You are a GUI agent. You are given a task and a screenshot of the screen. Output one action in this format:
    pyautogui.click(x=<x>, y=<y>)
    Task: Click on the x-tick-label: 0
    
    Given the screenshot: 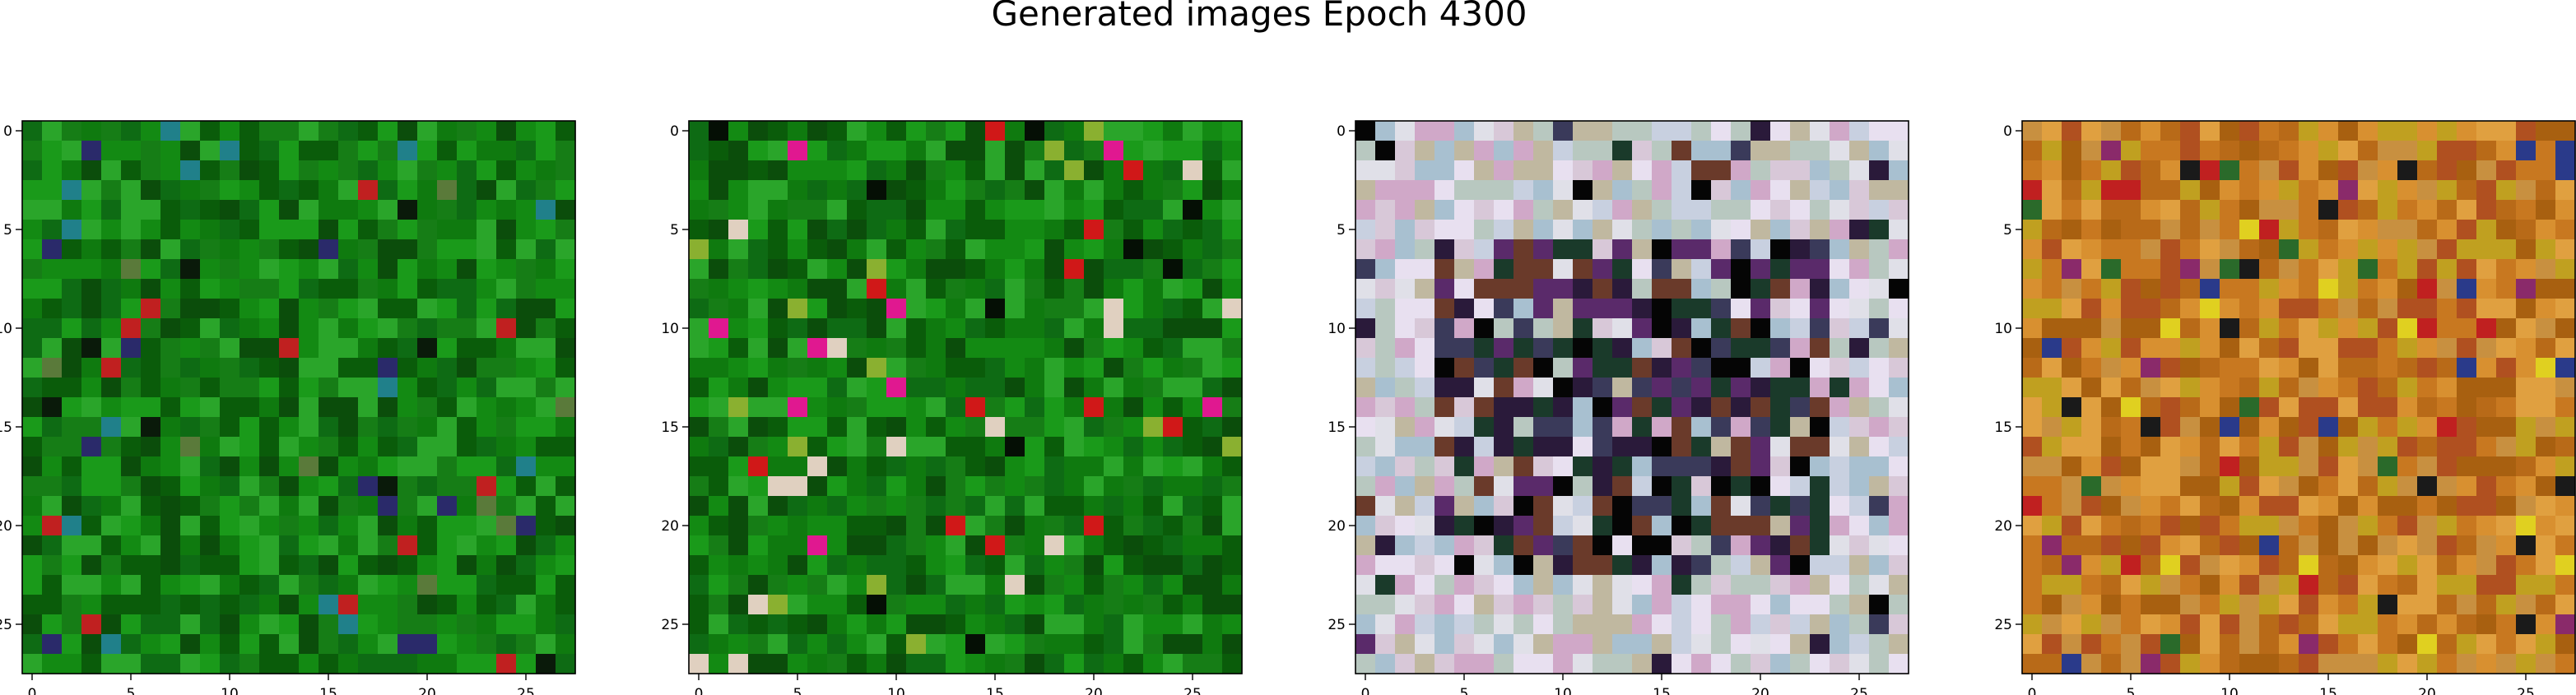 What is the action you would take?
    pyautogui.click(x=1365, y=690)
    